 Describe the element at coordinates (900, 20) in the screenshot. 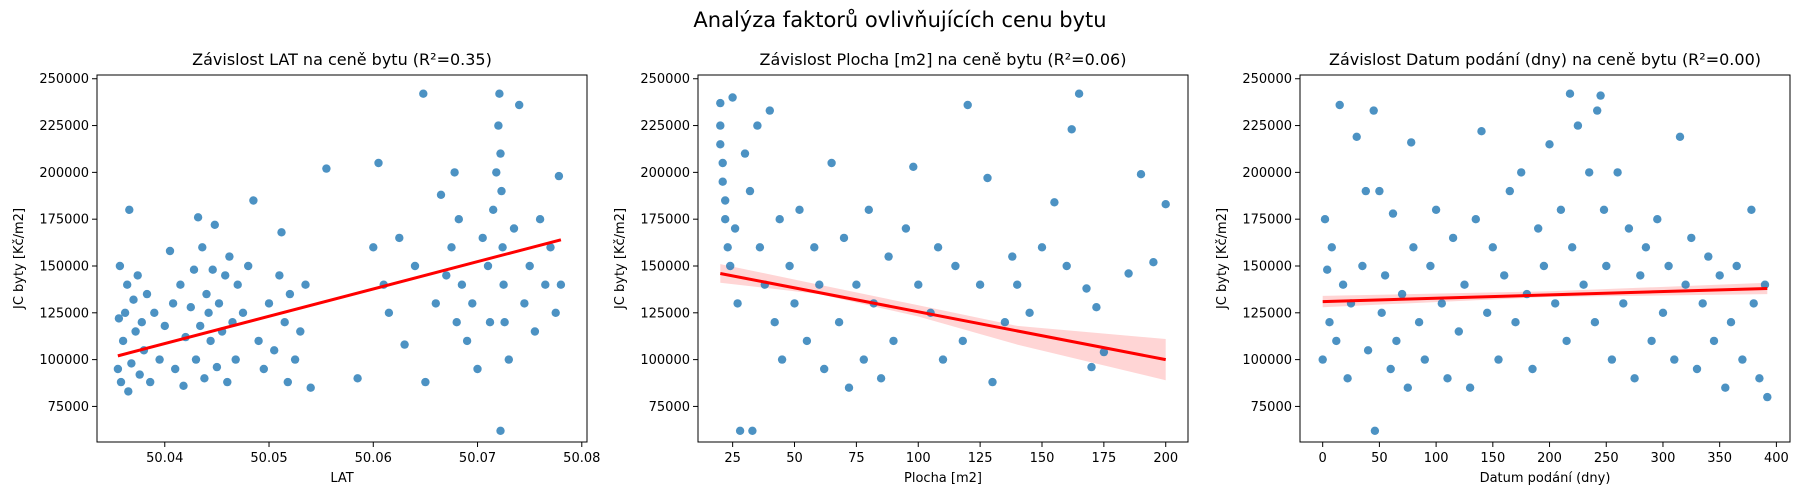

I see `figure-title: Analýza faktorů ovlivňujících cenu bytu` at that location.